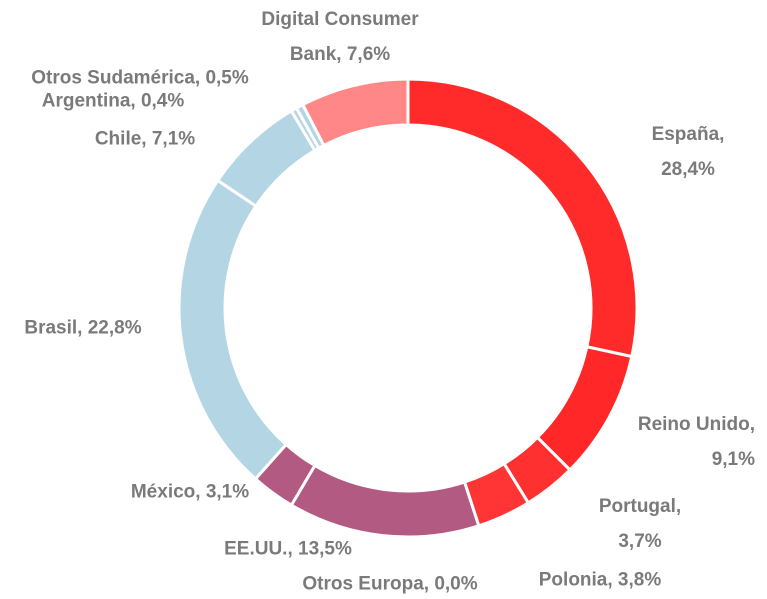 The height and width of the screenshot is (599, 767). I want to click on data-label: Polonia, 3,8%, so click(600, 580).